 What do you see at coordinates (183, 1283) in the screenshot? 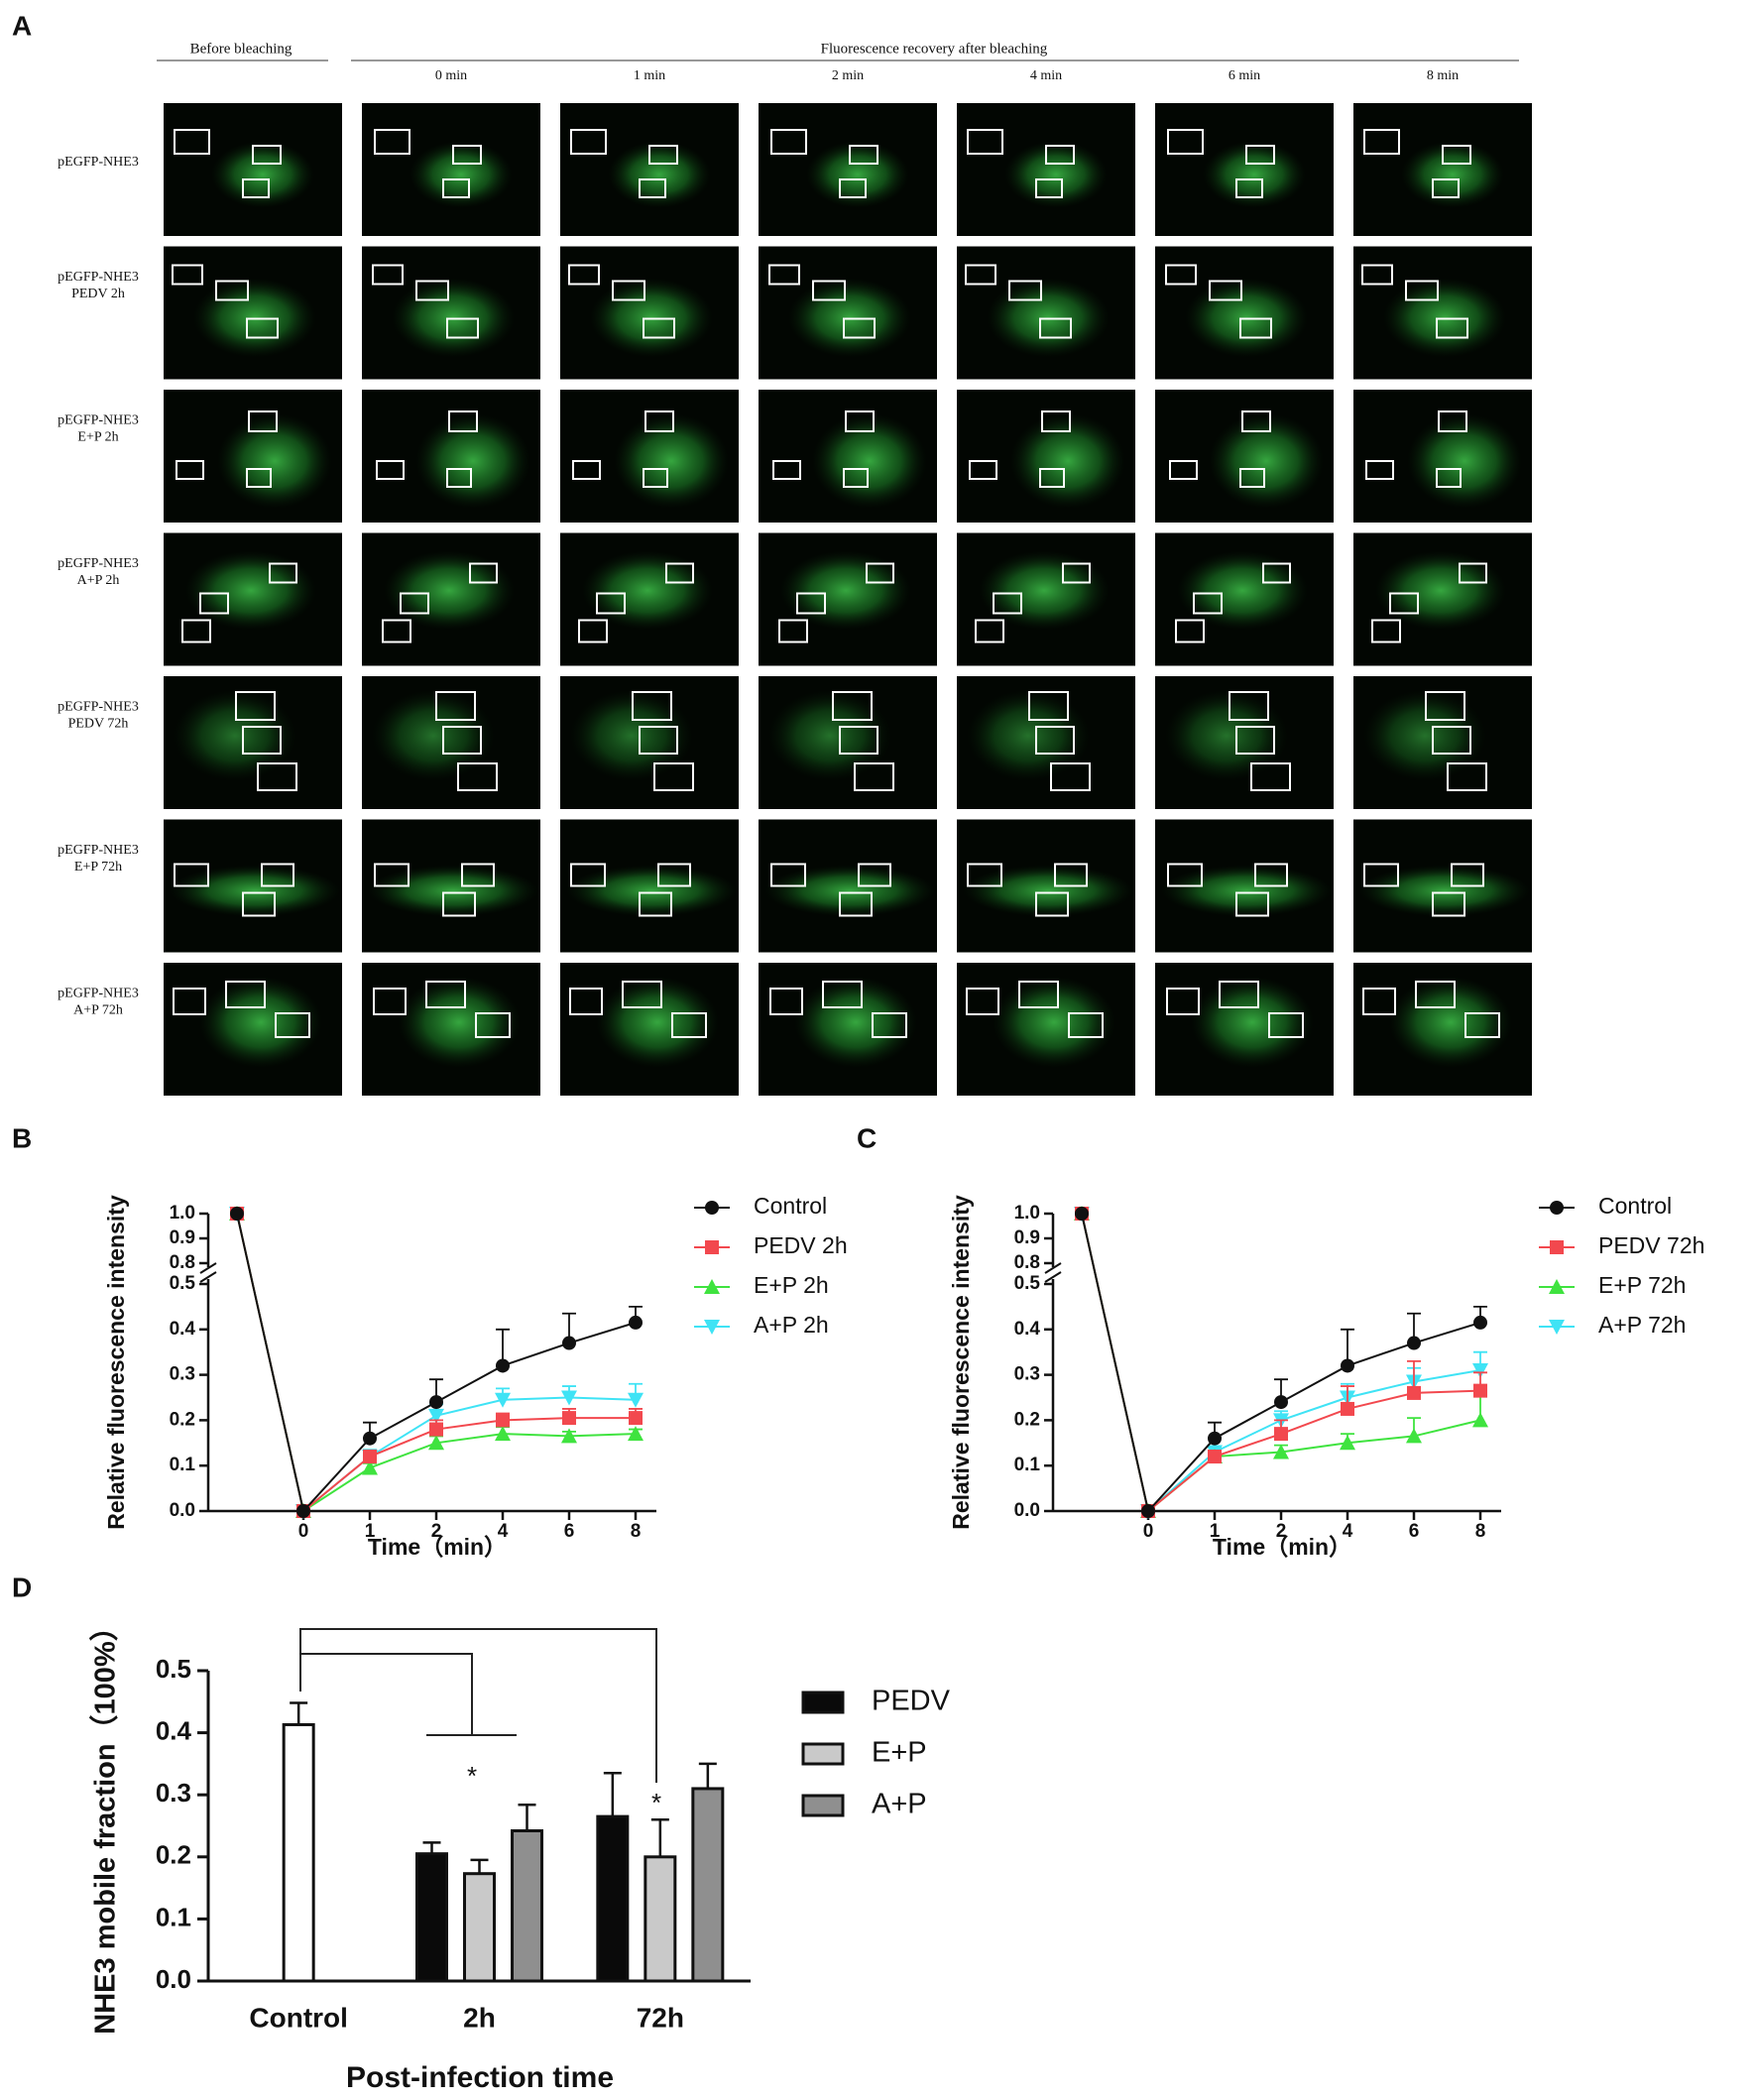
I see `y-tick-label: 0.5` at bounding box center [183, 1283].